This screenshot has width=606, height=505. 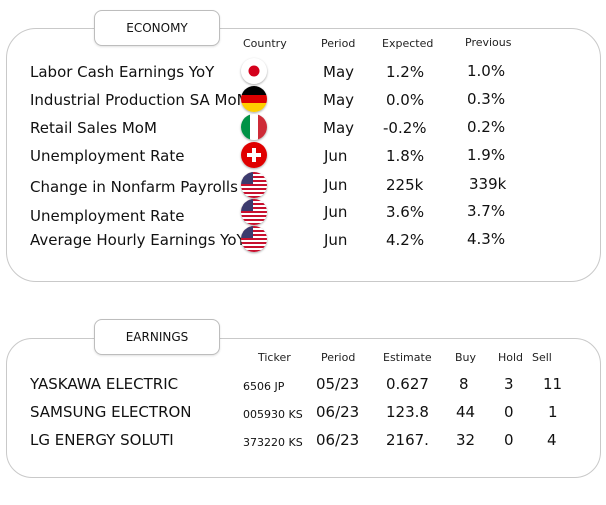 What do you see at coordinates (102, 440) in the screenshot?
I see `company-name: LG ENERGY SOLUTI` at bounding box center [102, 440].